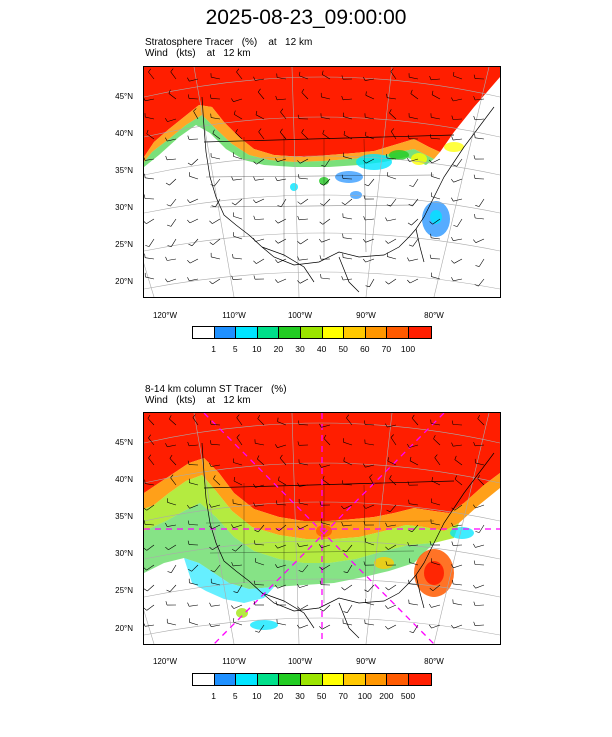 Image resolution: width=612 pixels, height=737 pixels. I want to click on panel1-lat-label: 30°N, so click(124, 207).